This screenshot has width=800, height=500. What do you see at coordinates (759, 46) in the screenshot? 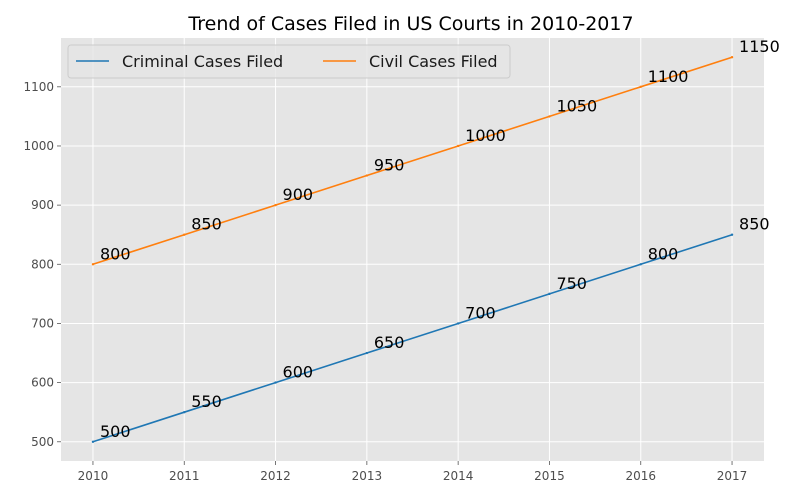
I see `data-label: 1150` at bounding box center [759, 46].